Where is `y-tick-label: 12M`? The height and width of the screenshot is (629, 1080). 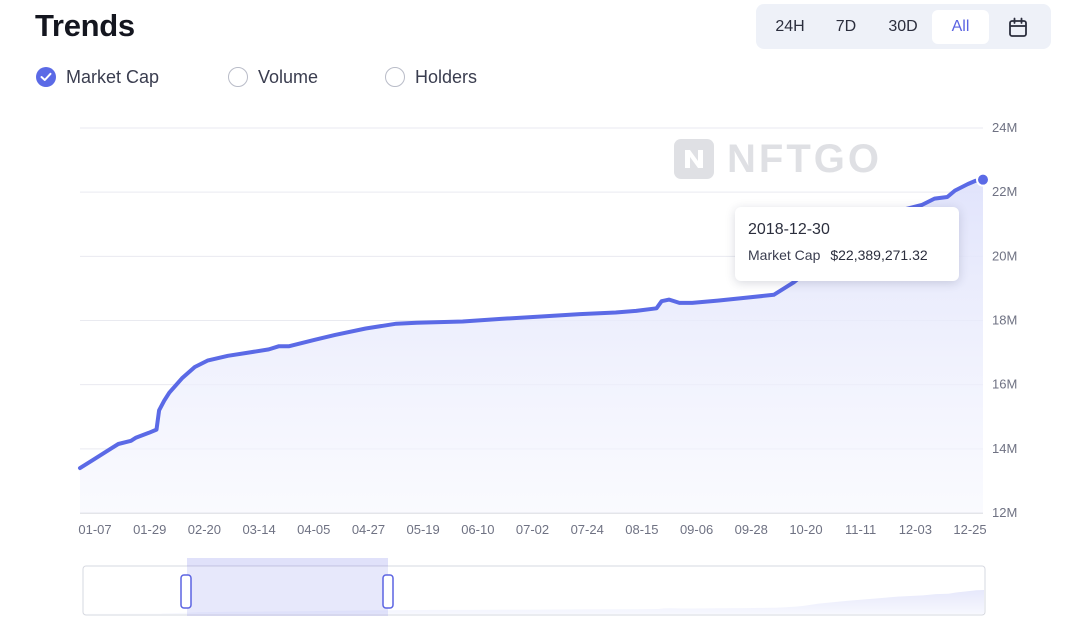
y-tick-label: 12M is located at coordinates (1004, 512).